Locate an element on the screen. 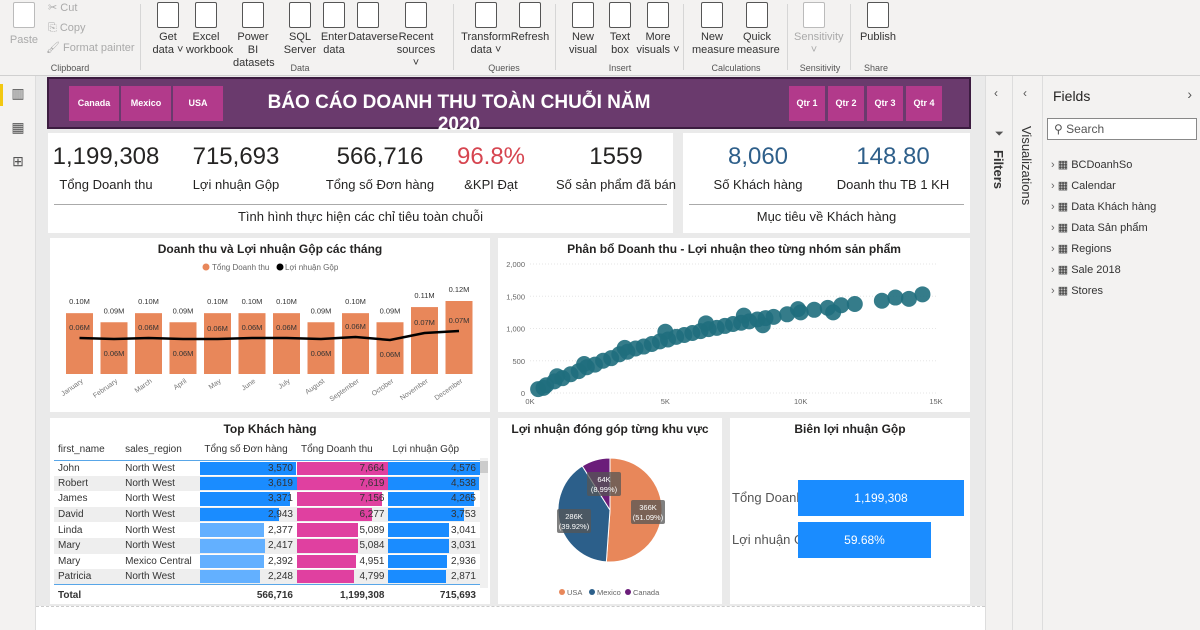  slicer-qtr4: Qtr 4 is located at coordinates (924, 103).